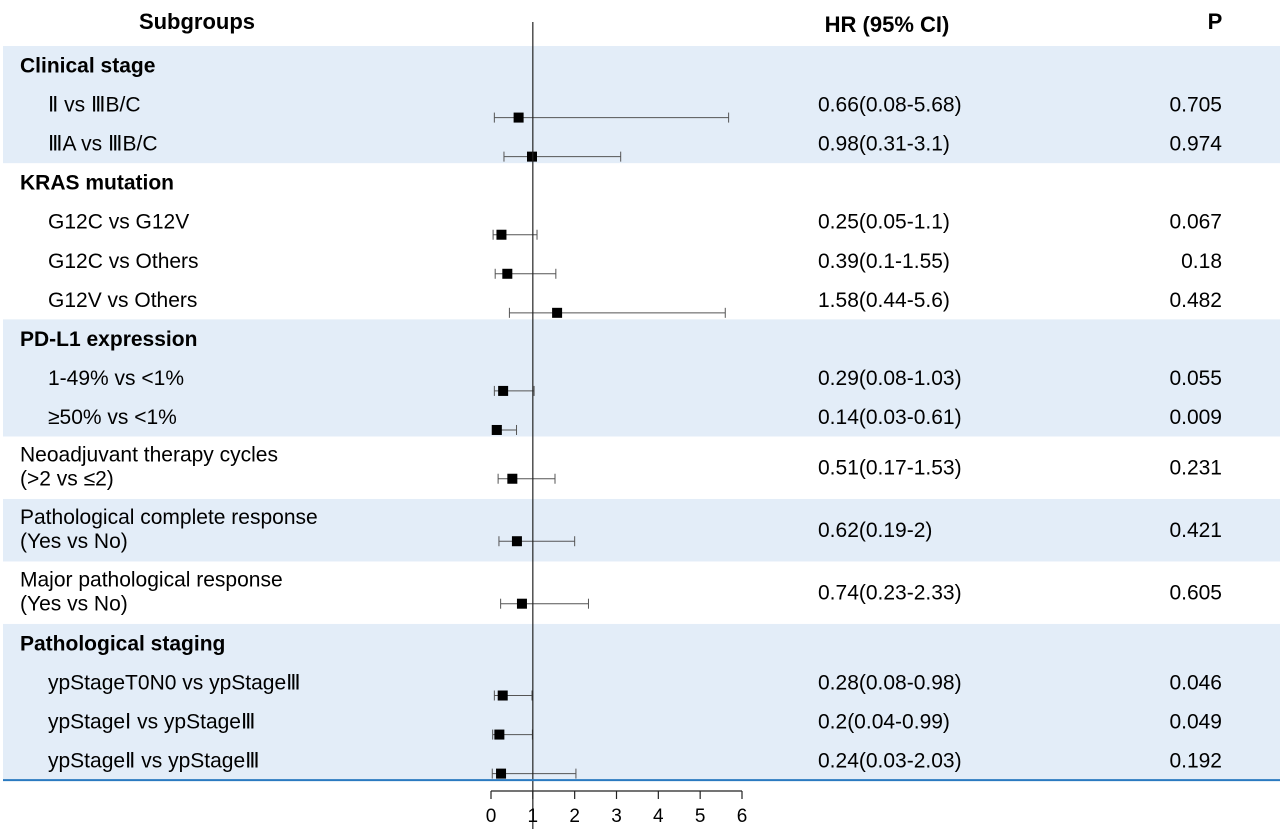 This screenshot has height=829, width=1283. I want to click on p-value: 0.605, so click(1195, 593).